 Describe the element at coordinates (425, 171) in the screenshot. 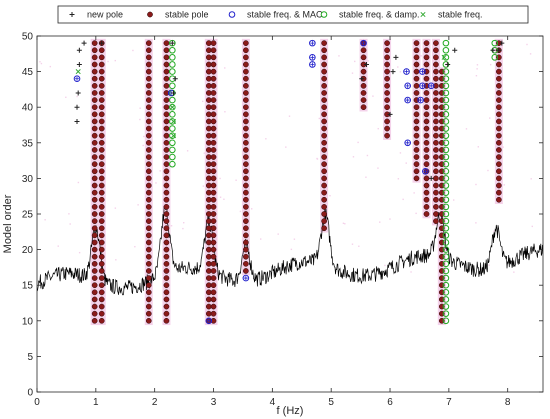

I see `stable-freq-mac-marker` at that location.